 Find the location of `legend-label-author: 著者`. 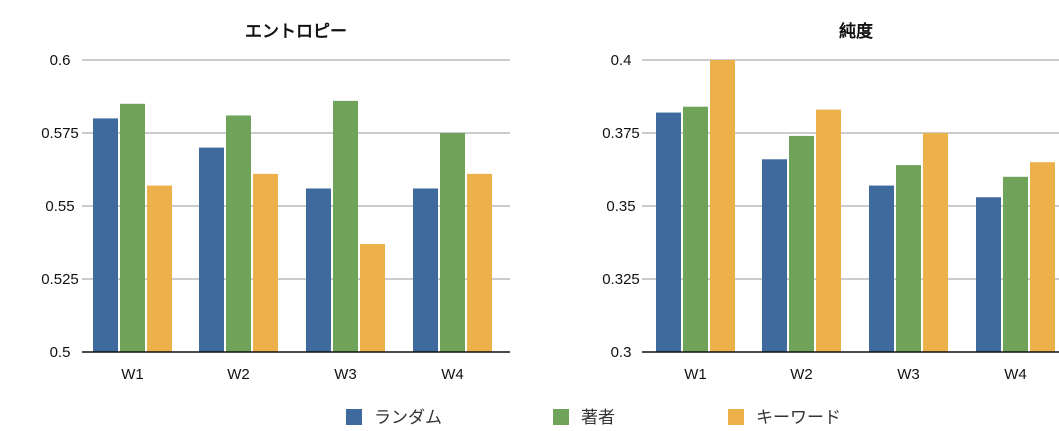

legend-label-author: 著者 is located at coordinates (598, 418).